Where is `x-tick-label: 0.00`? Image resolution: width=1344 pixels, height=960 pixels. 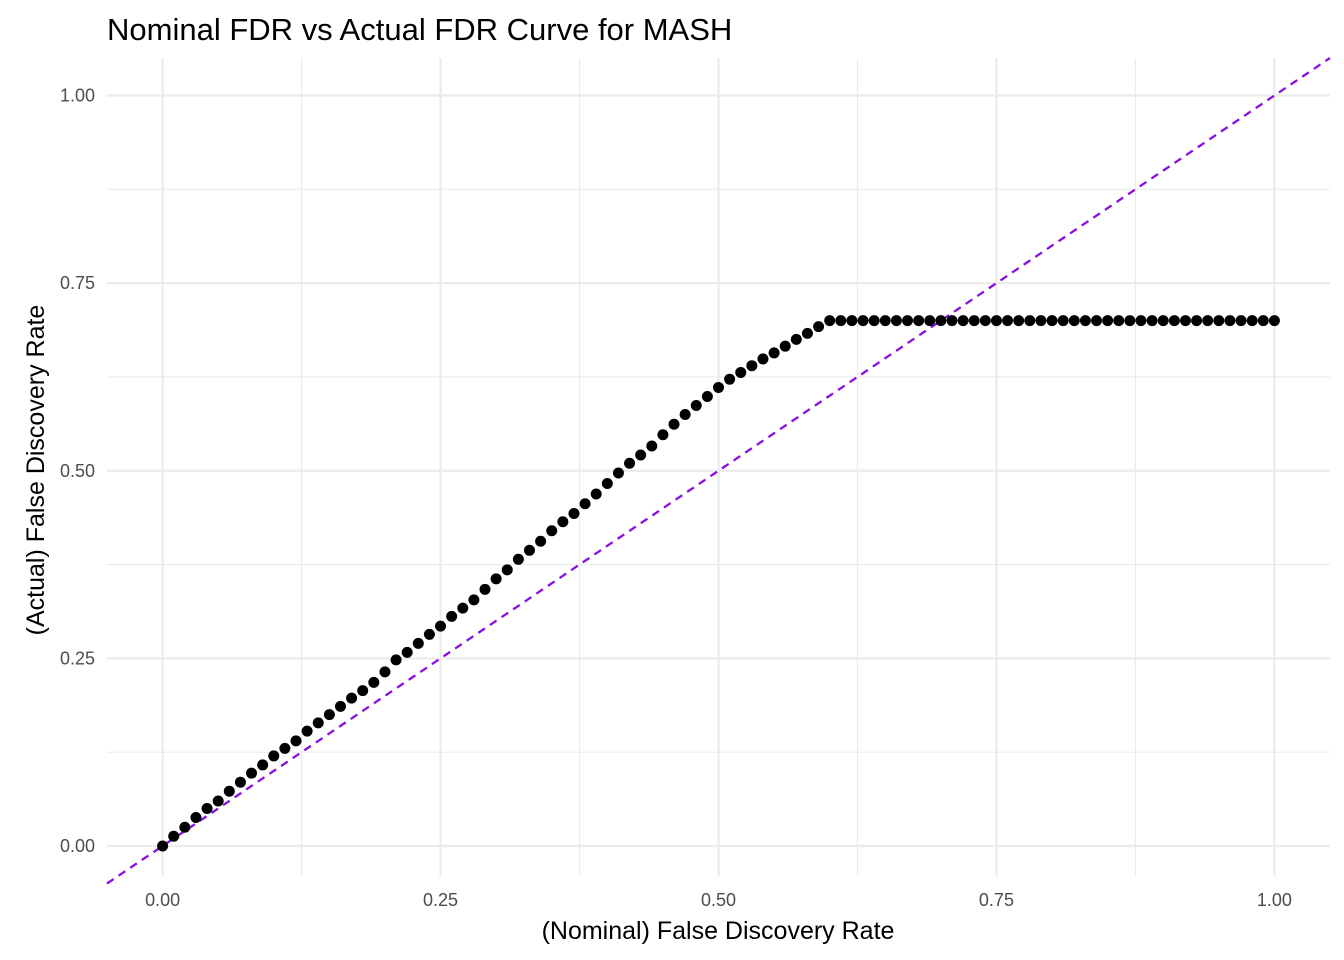
x-tick-label: 0.00 is located at coordinates (162, 900).